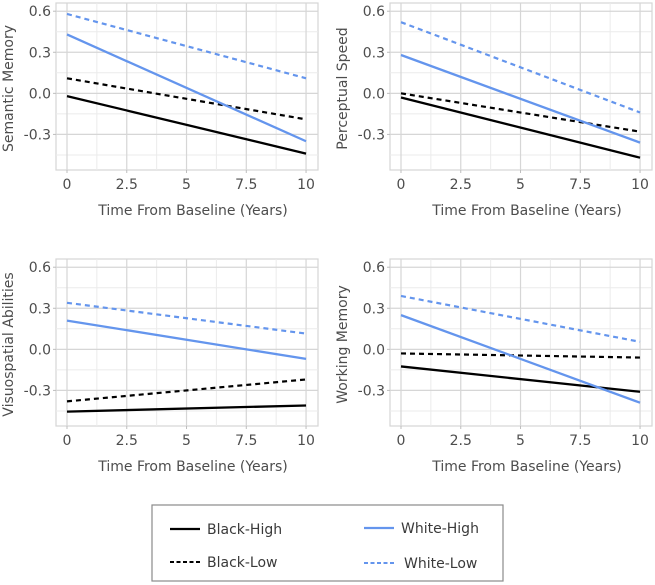 The height and width of the screenshot is (585, 655). Describe the element at coordinates (9, 88) in the screenshot. I see `y-axis-title: Semantic Memory` at that location.